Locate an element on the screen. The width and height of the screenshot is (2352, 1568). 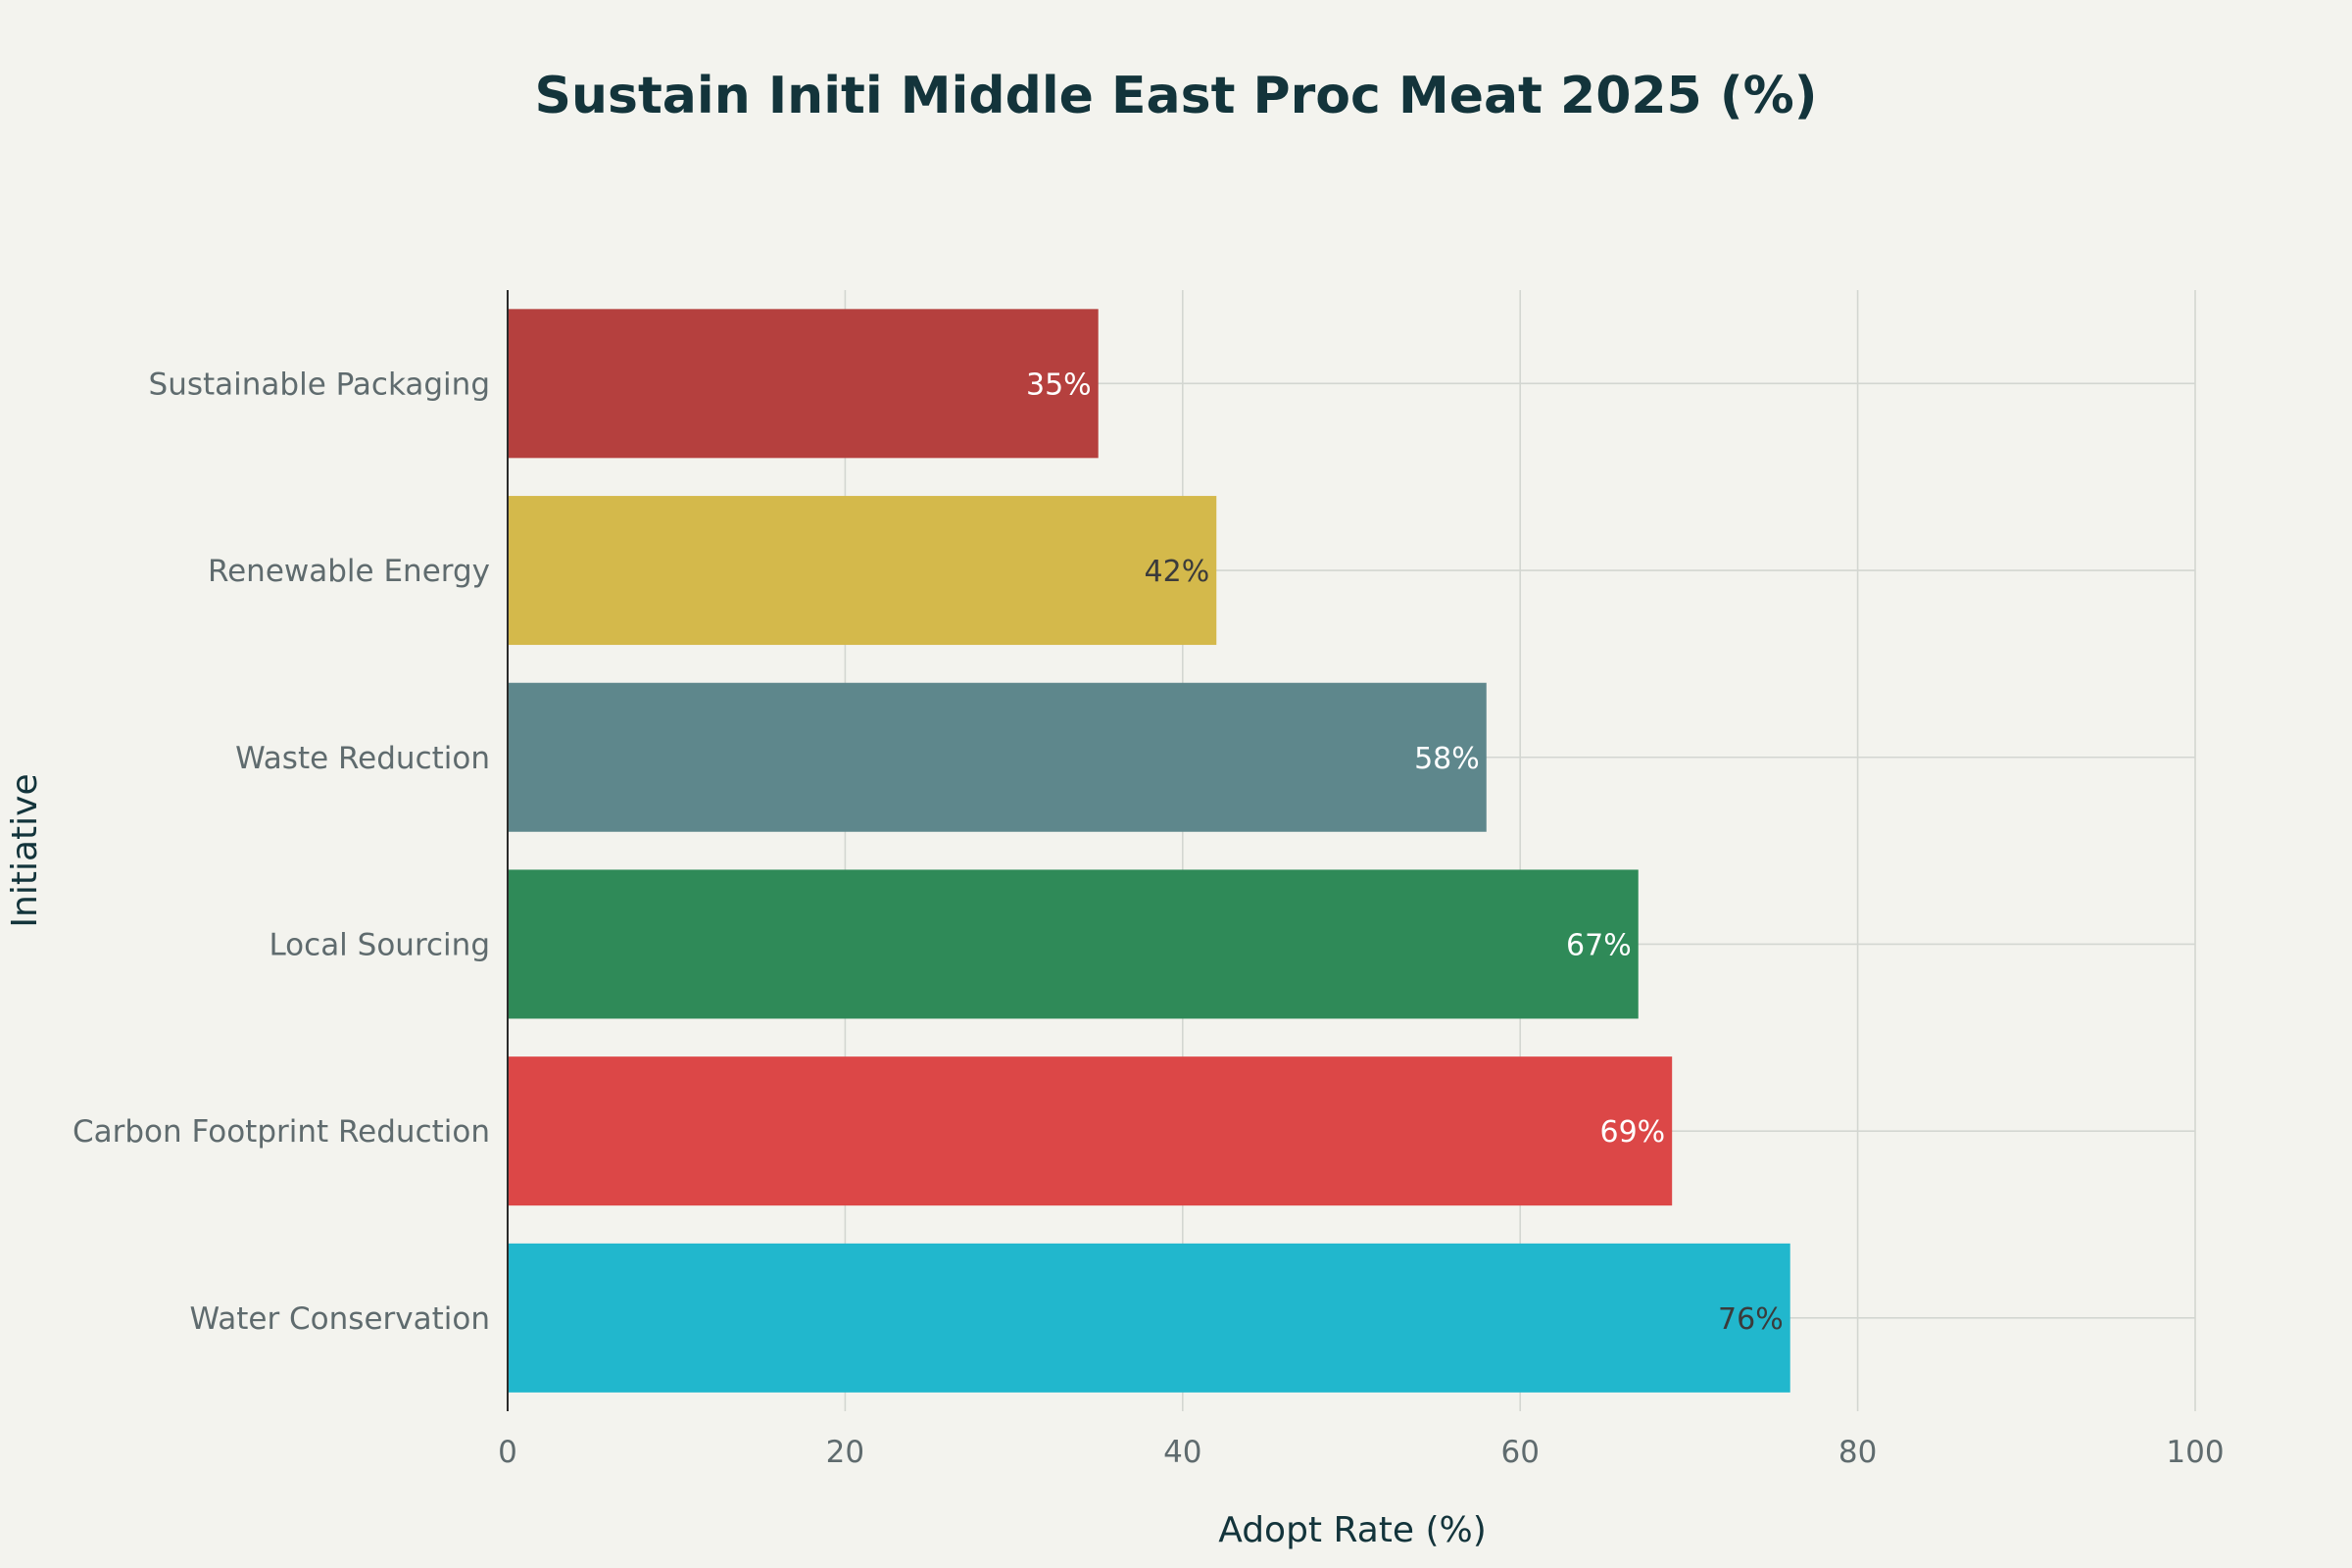
y-tick-label: Local Sourcing is located at coordinates (379, 944).